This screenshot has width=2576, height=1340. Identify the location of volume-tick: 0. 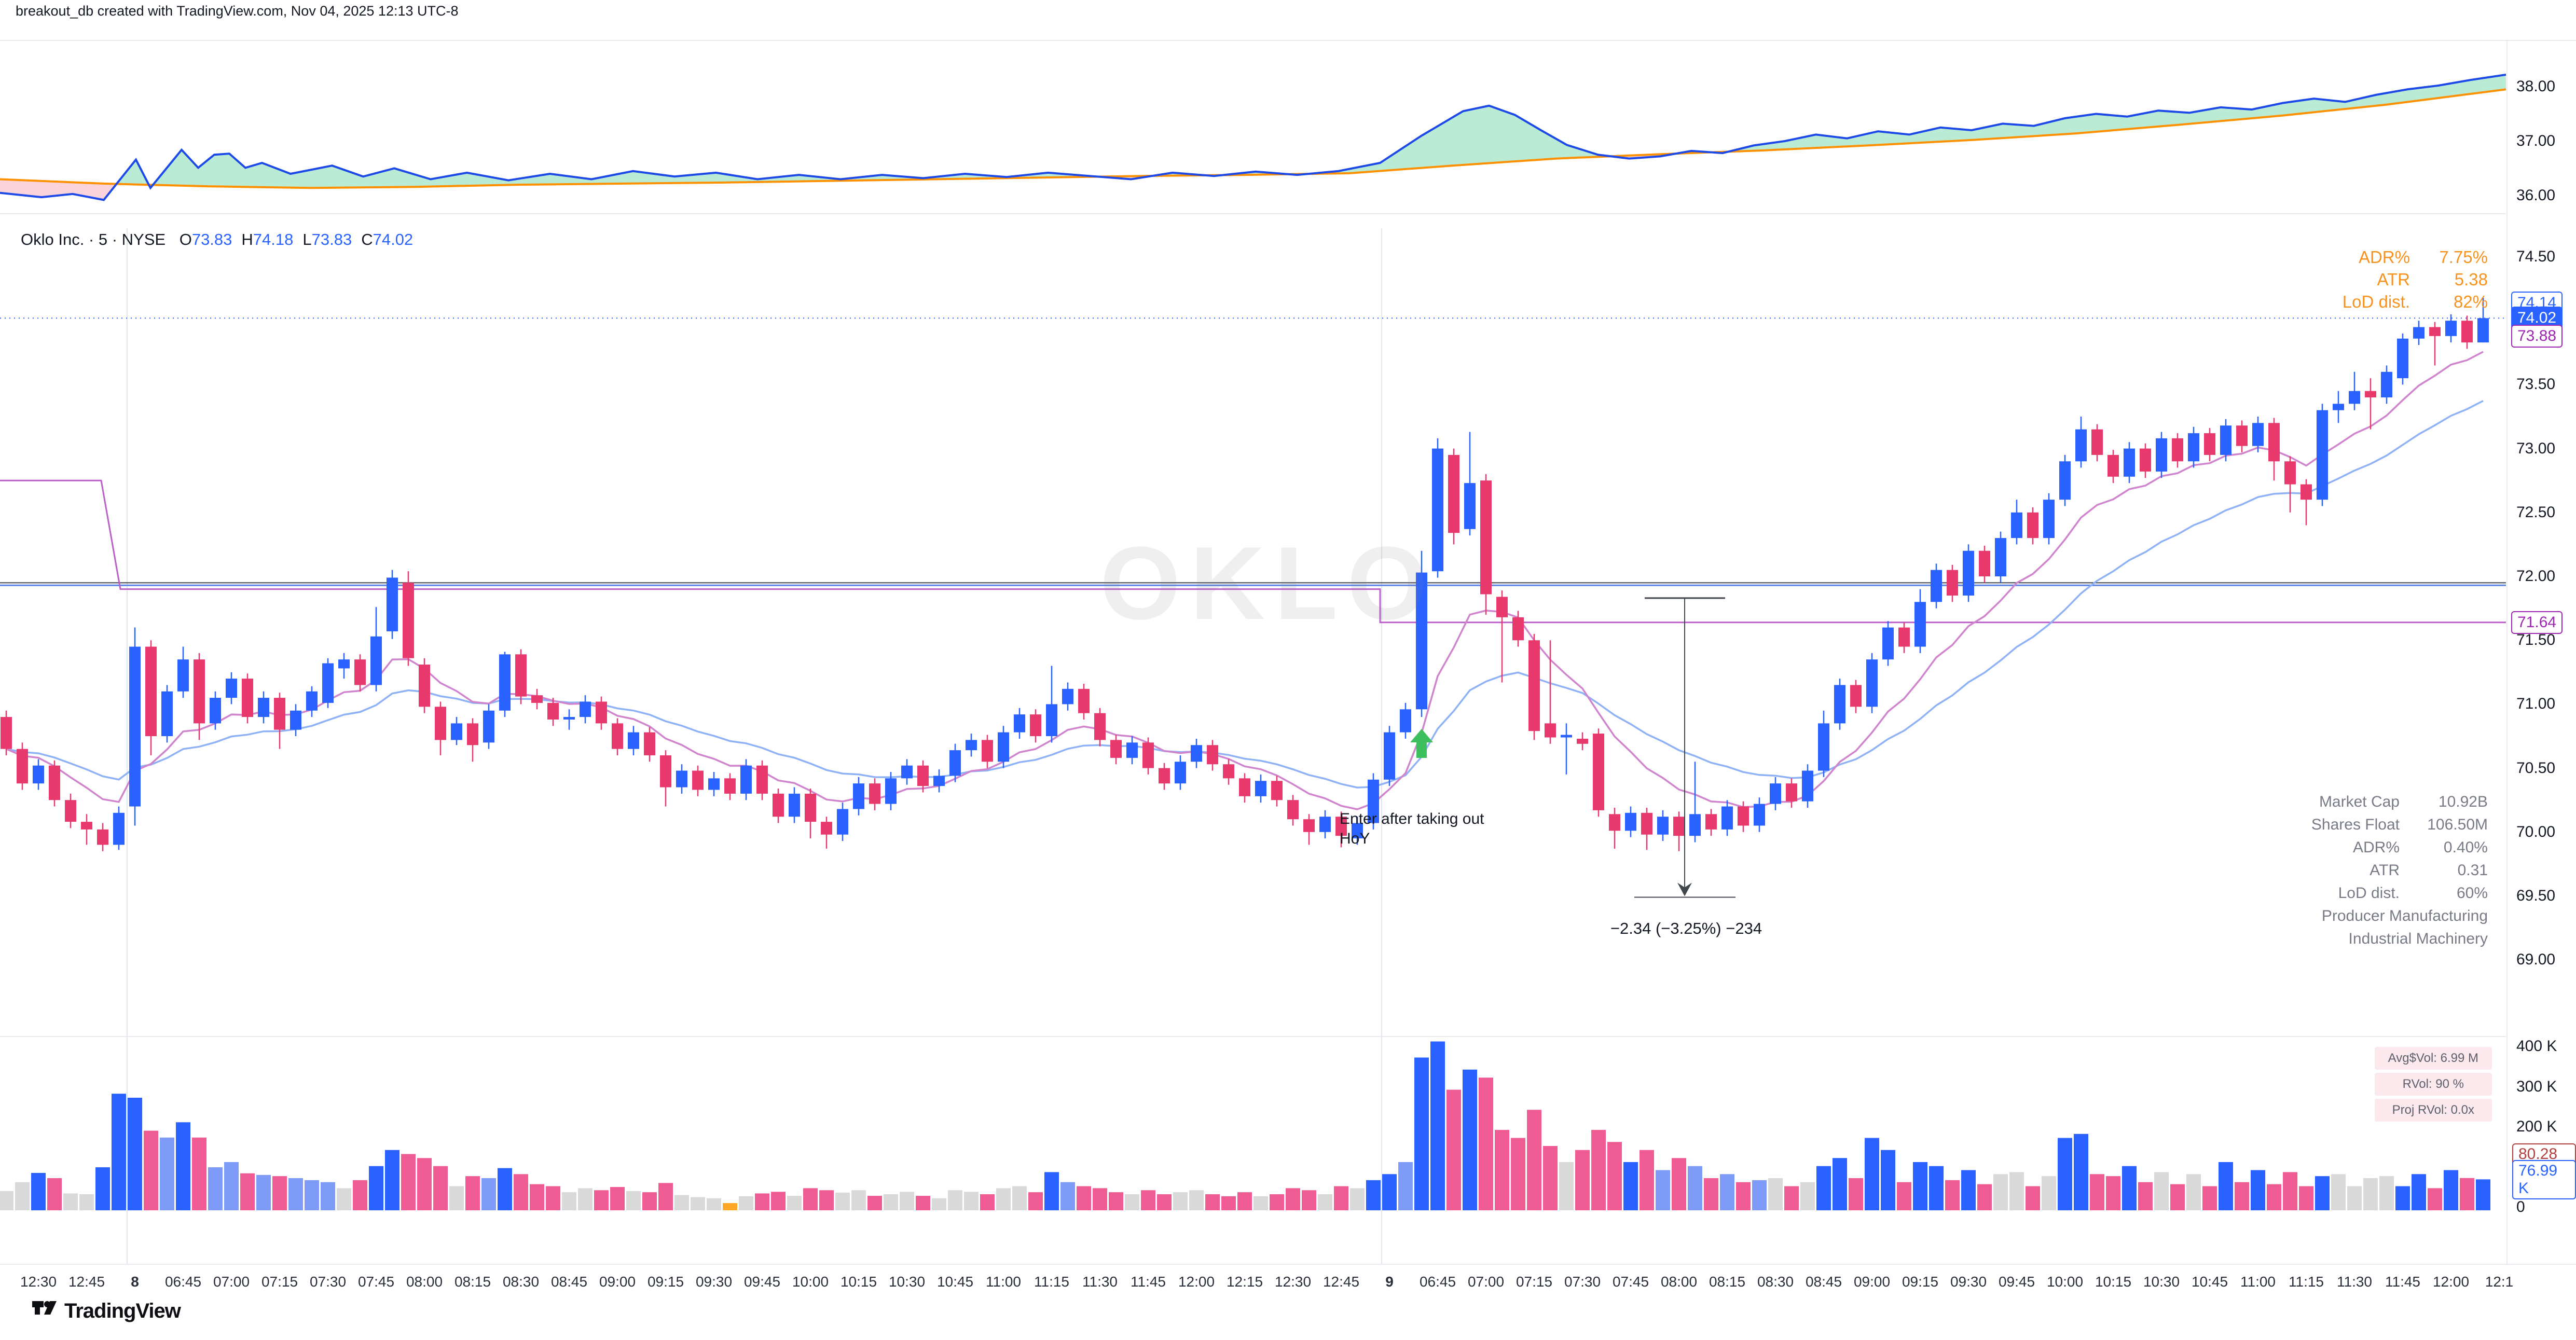
(2520, 1206).